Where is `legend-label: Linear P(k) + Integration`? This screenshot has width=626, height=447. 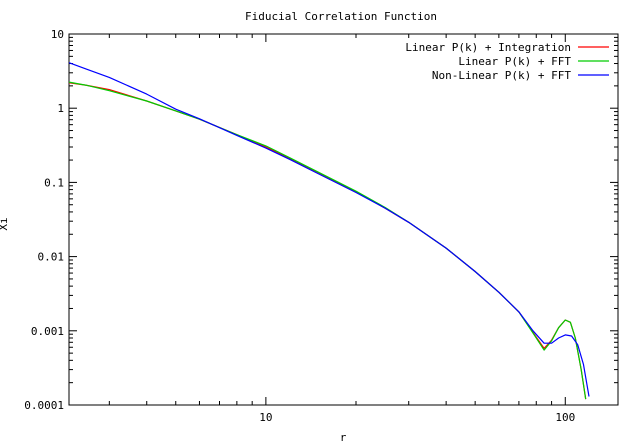 legend-label: Linear P(k) + Integration is located at coordinates (488, 47).